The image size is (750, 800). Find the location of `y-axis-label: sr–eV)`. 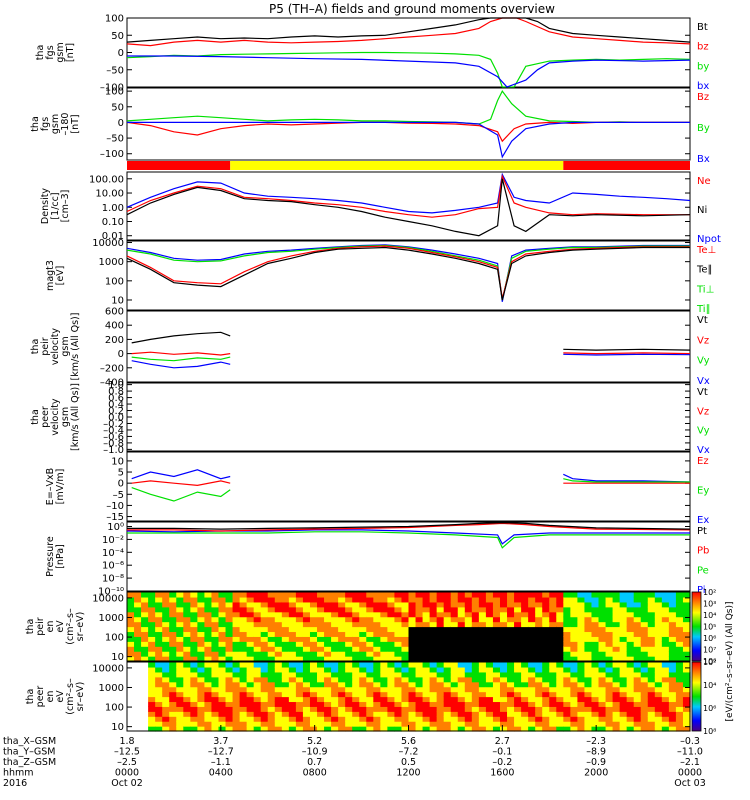

y-axis-label: sr–eV) is located at coordinates (80, 627).